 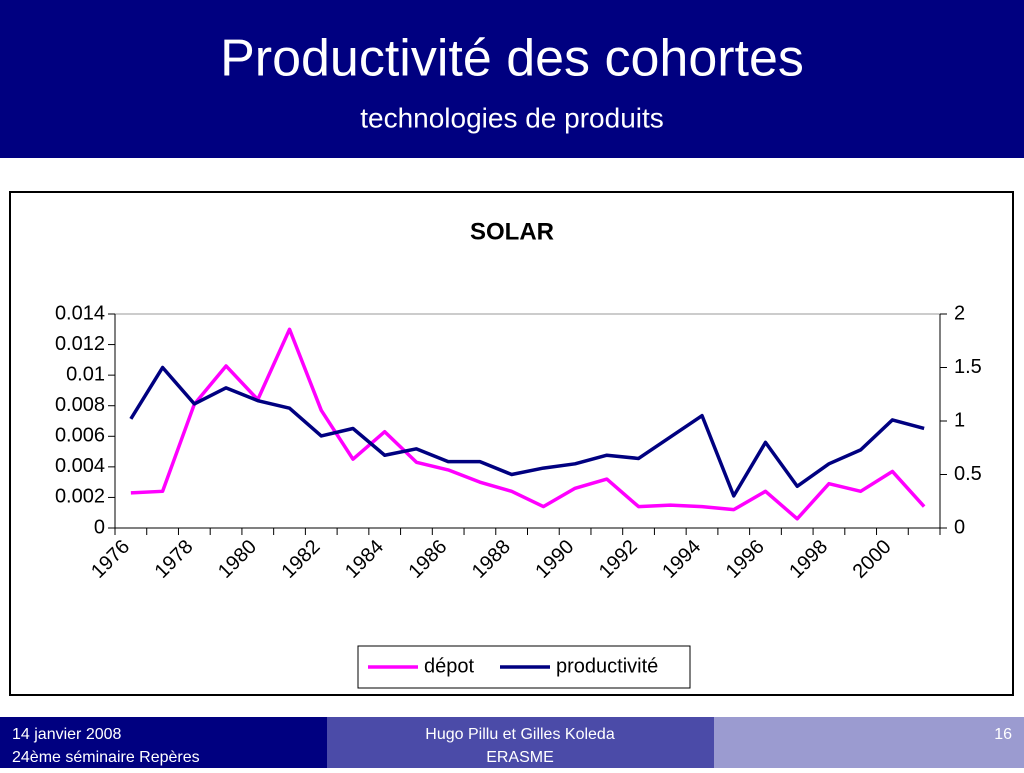 What do you see at coordinates (959, 420) in the screenshot?
I see `y2-tick-label: 1` at bounding box center [959, 420].